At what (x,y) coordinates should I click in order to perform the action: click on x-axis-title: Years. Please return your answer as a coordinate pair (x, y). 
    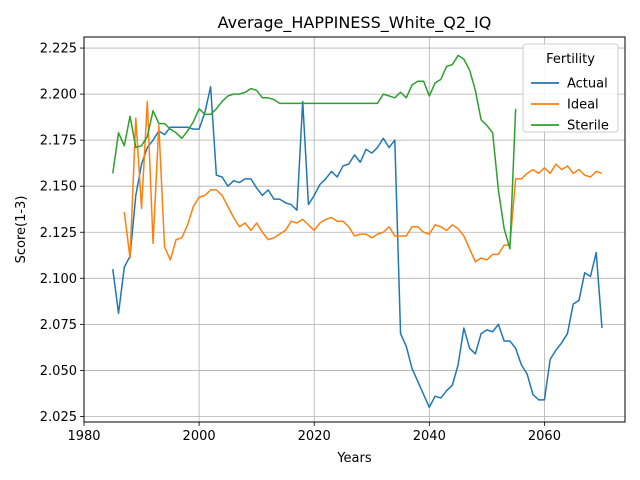
    Looking at the image, I should click on (354, 458).